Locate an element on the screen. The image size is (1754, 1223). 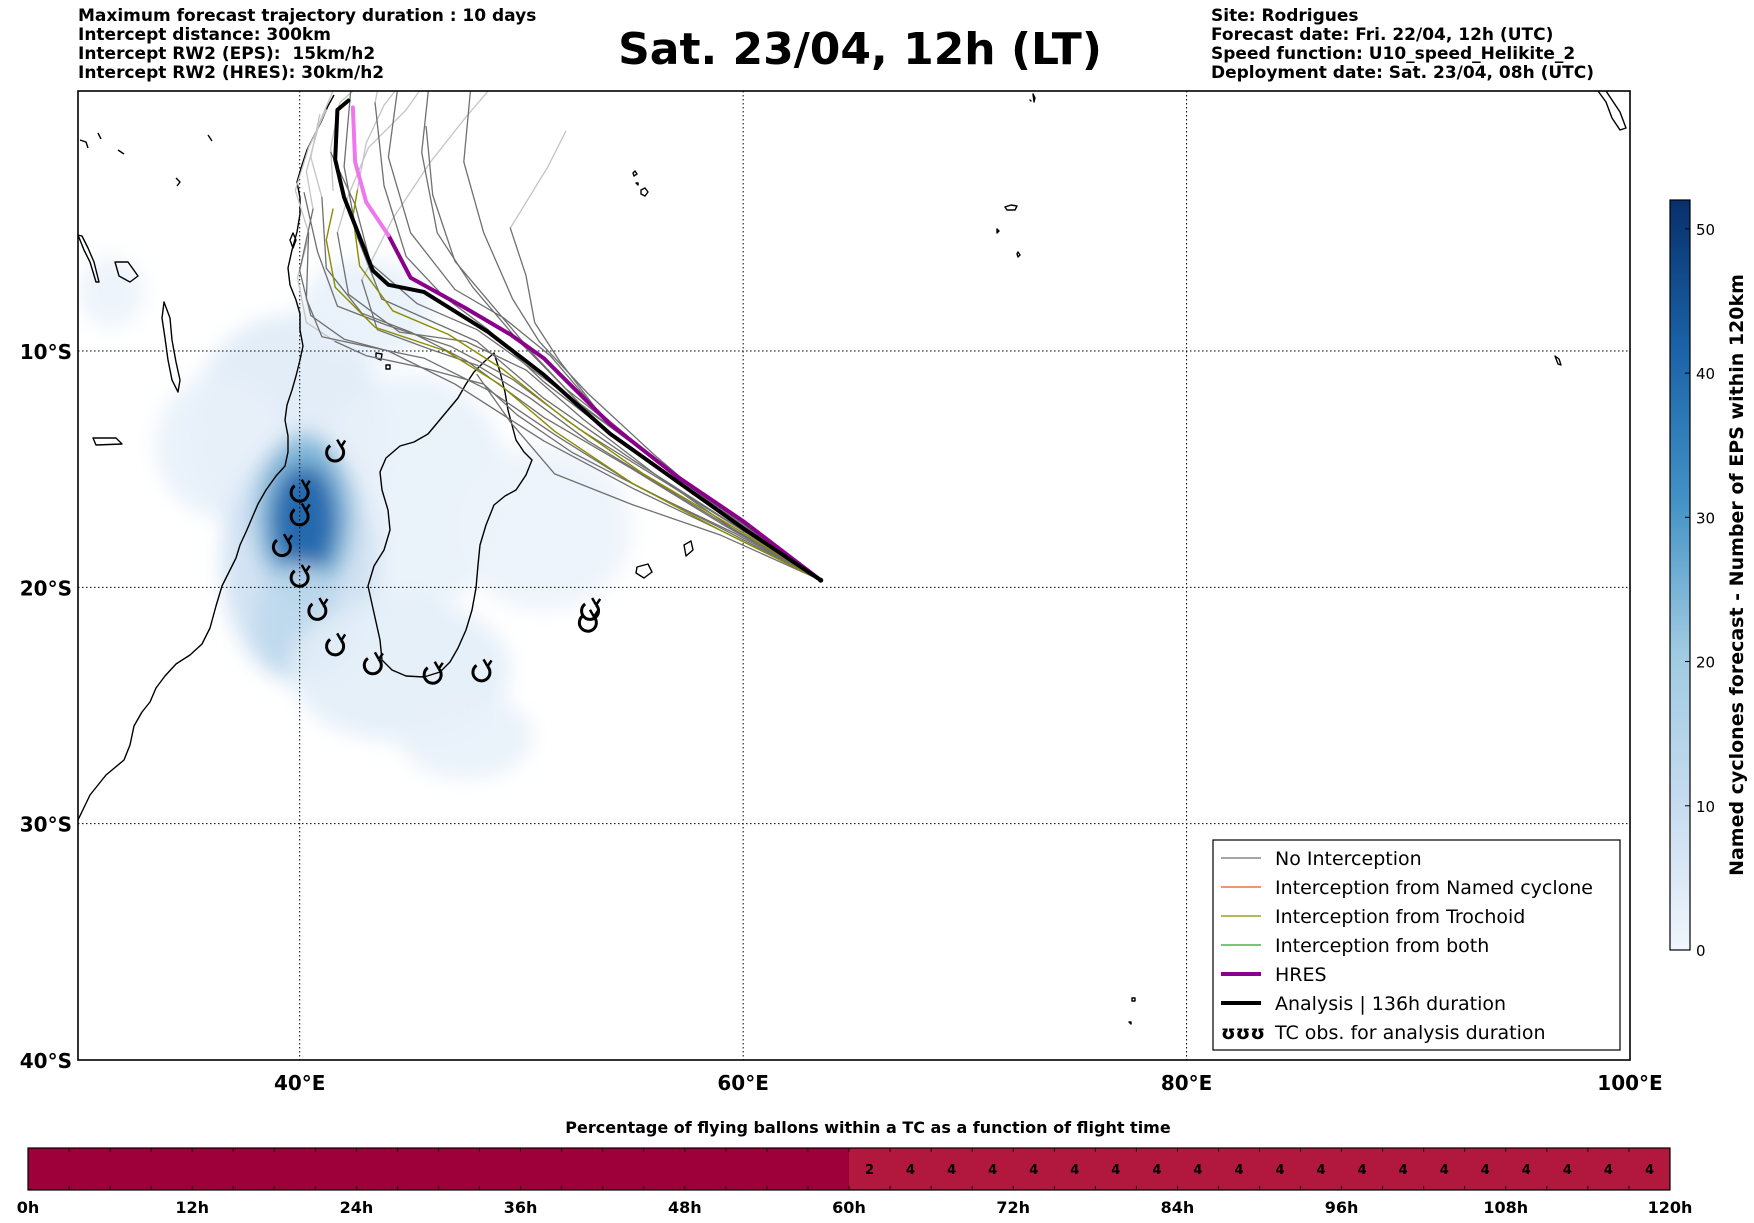
sumatra-coast is located at coordinates (1612, 111).